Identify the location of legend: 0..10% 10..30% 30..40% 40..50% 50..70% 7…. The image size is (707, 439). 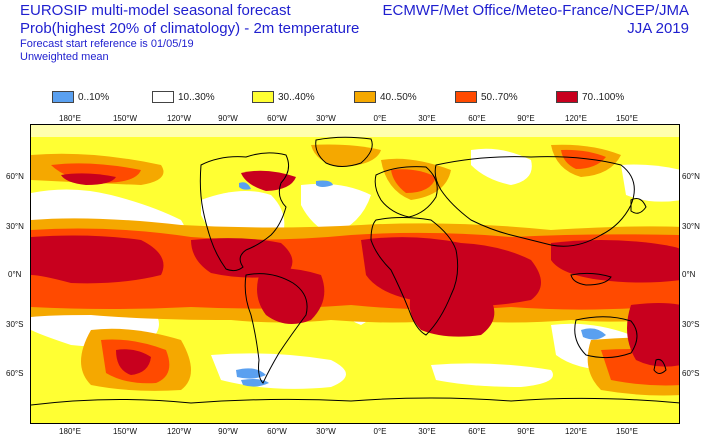
(377, 98).